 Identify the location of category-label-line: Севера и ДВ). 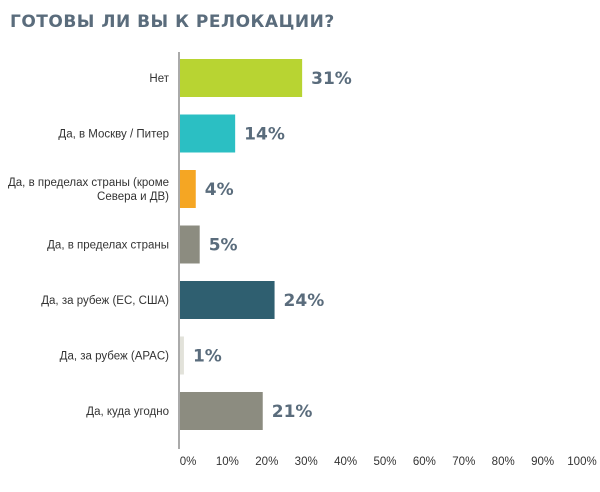
(133, 197).